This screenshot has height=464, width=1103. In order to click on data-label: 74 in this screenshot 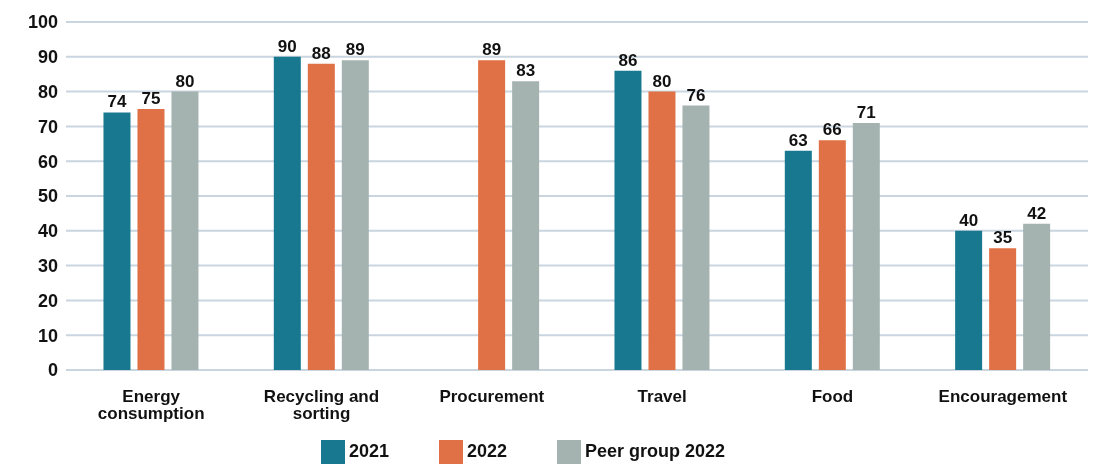, I will do `click(117, 102)`.